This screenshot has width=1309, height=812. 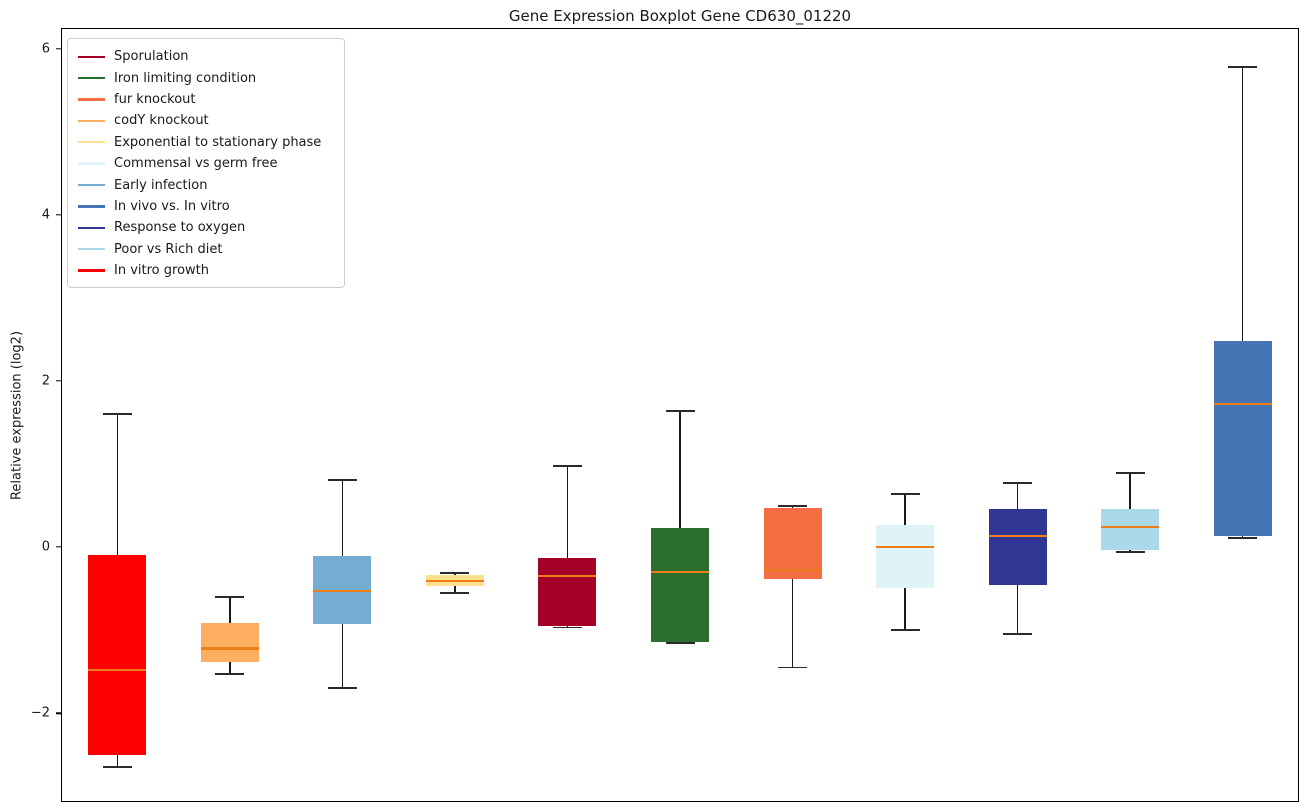 What do you see at coordinates (196, 164) in the screenshot?
I see `legend-label: Commensal vs germ free` at bounding box center [196, 164].